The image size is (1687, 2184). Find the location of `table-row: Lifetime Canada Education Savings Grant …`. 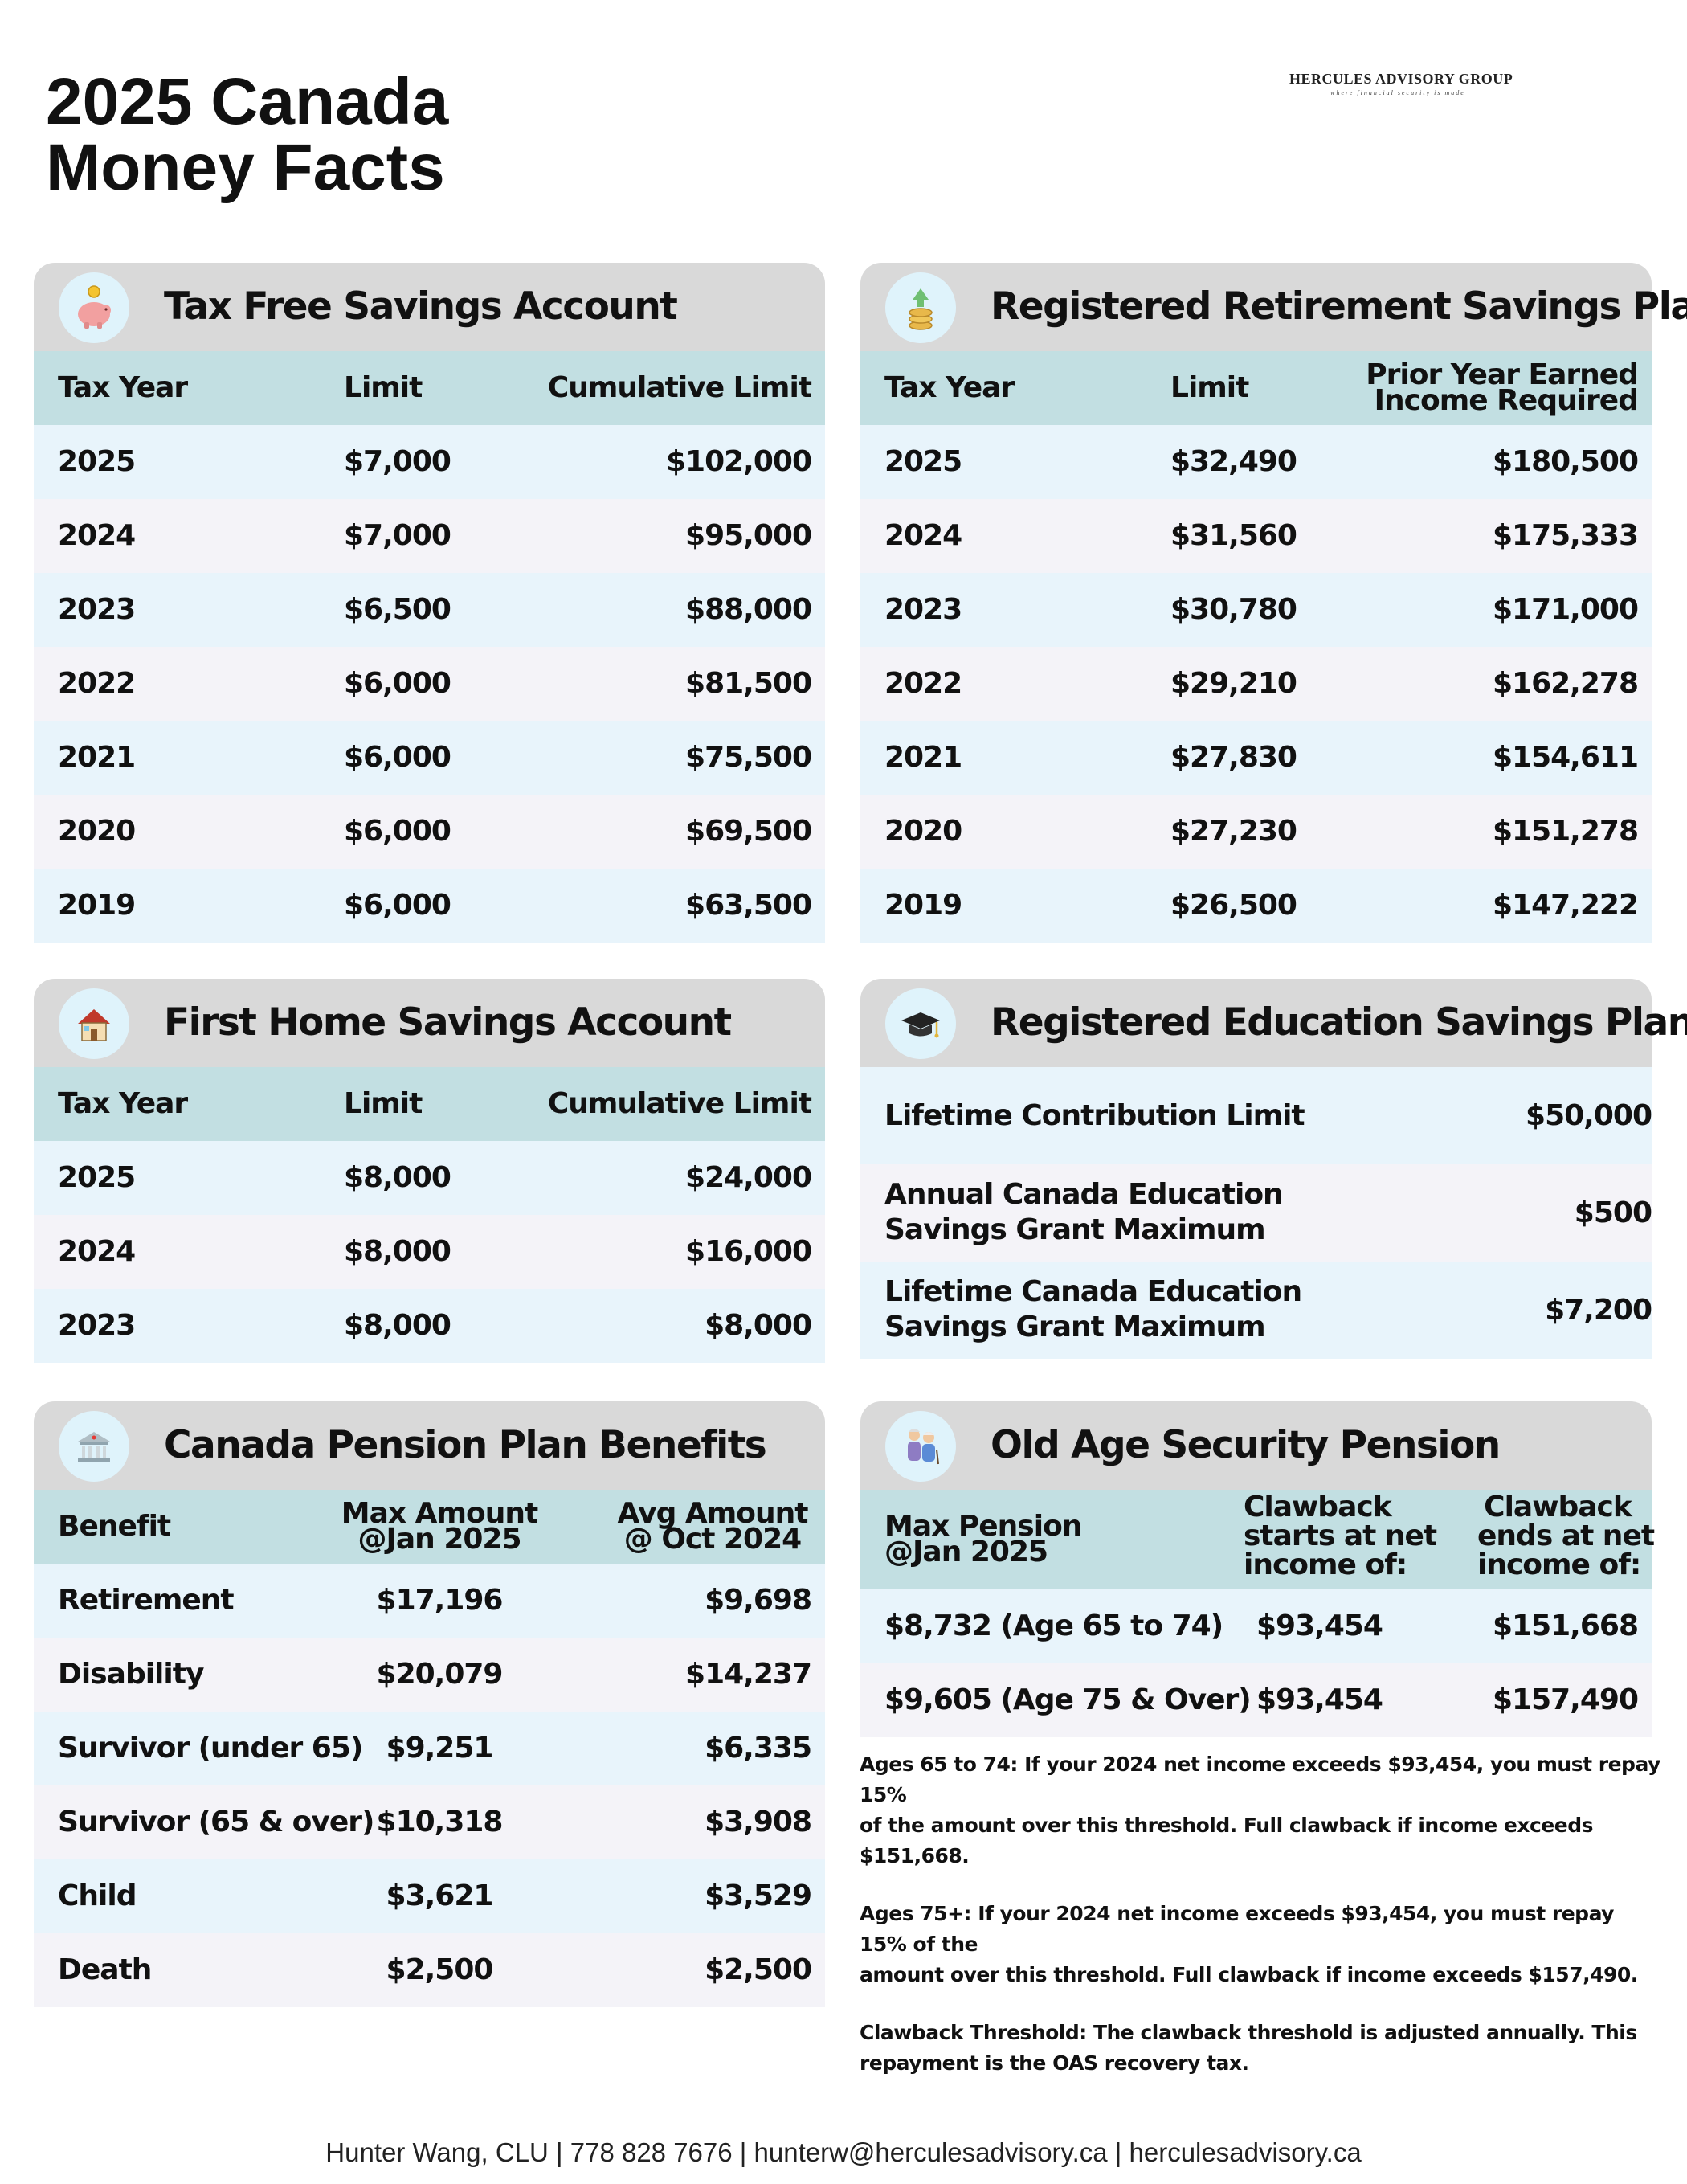

table-row: Lifetime Canada Education Savings Grant … is located at coordinates (1256, 1310).